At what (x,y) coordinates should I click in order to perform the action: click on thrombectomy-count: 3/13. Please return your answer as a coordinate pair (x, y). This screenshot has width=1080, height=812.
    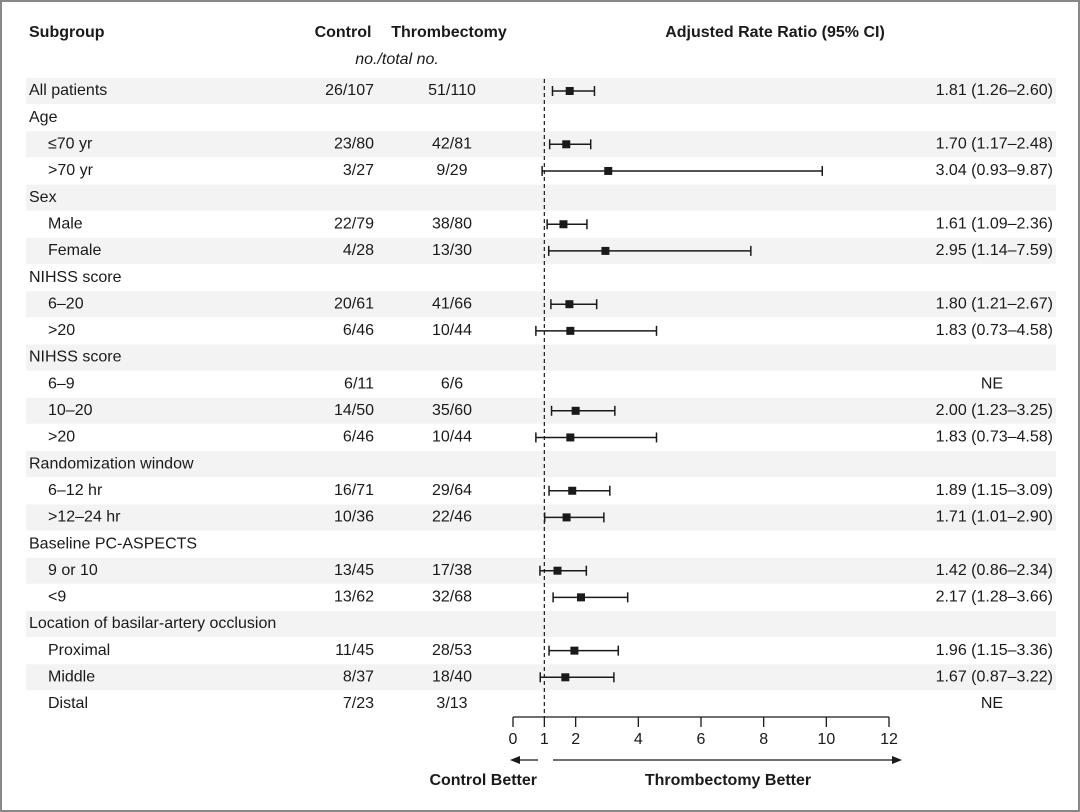
    Looking at the image, I should click on (451, 703).